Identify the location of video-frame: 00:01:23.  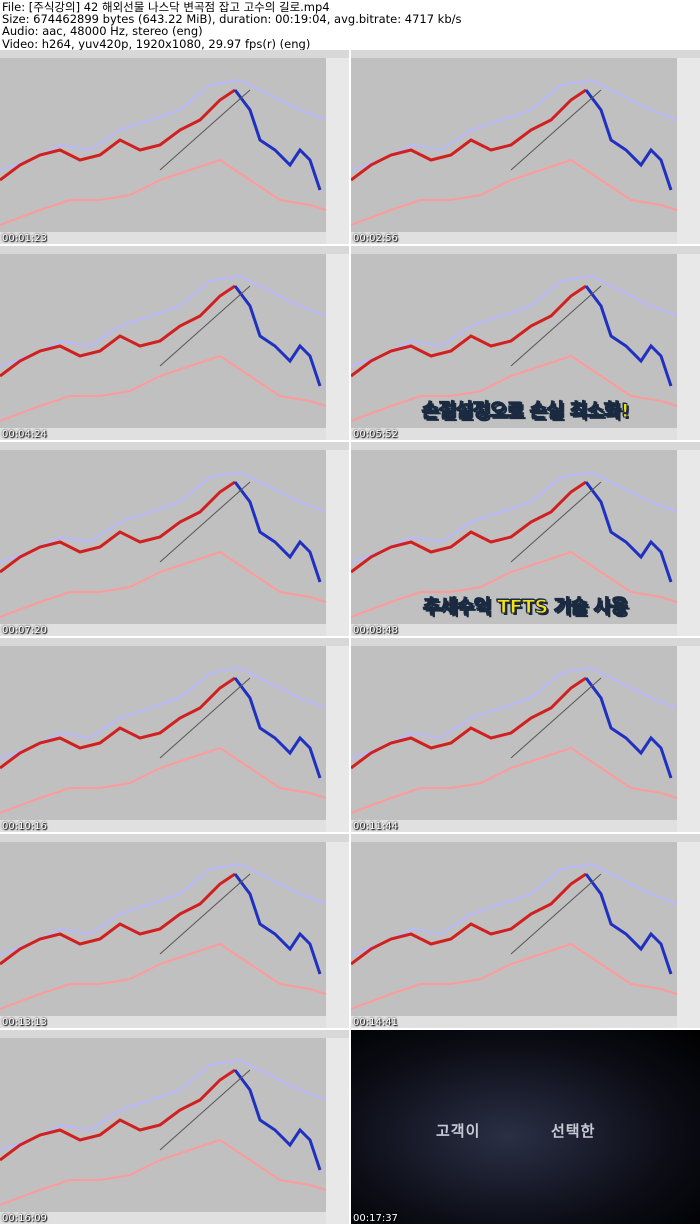
(174, 147).